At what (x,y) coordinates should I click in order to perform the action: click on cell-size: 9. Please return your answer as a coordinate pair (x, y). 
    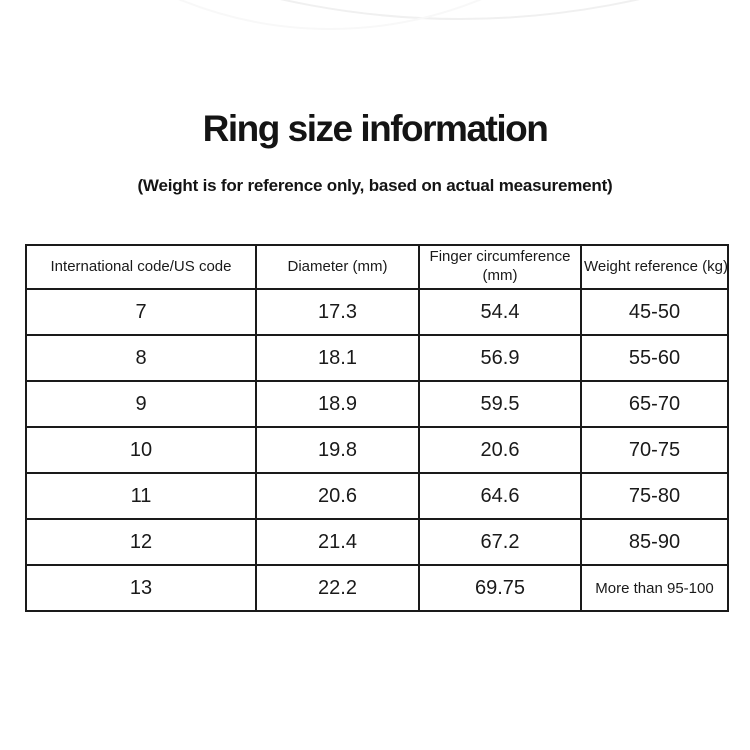
    Looking at the image, I should click on (141, 404).